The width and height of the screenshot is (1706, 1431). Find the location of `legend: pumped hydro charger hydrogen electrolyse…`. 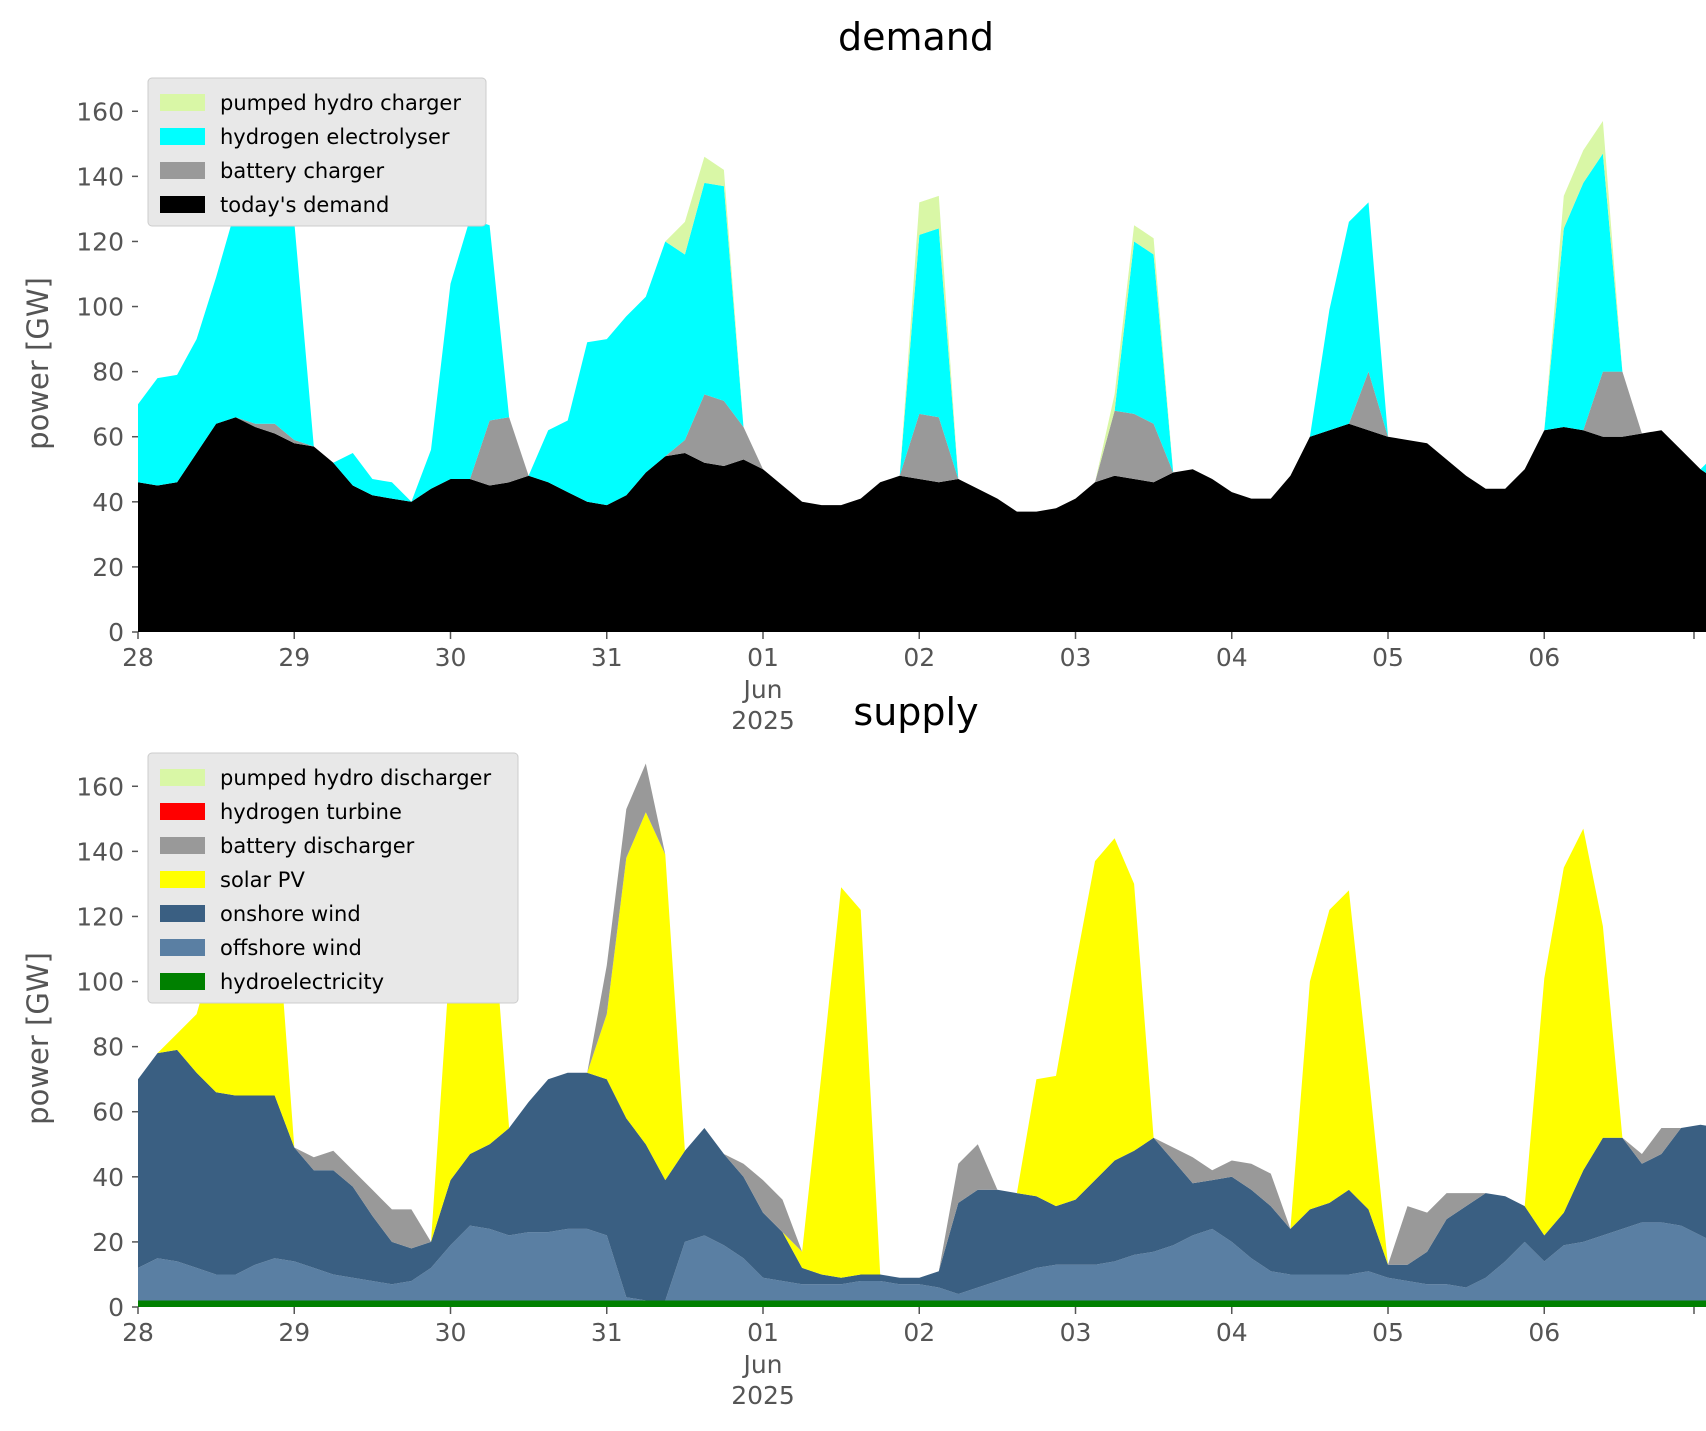

legend: pumped hydro charger hydrogen electrolyse… is located at coordinates (317, 152).